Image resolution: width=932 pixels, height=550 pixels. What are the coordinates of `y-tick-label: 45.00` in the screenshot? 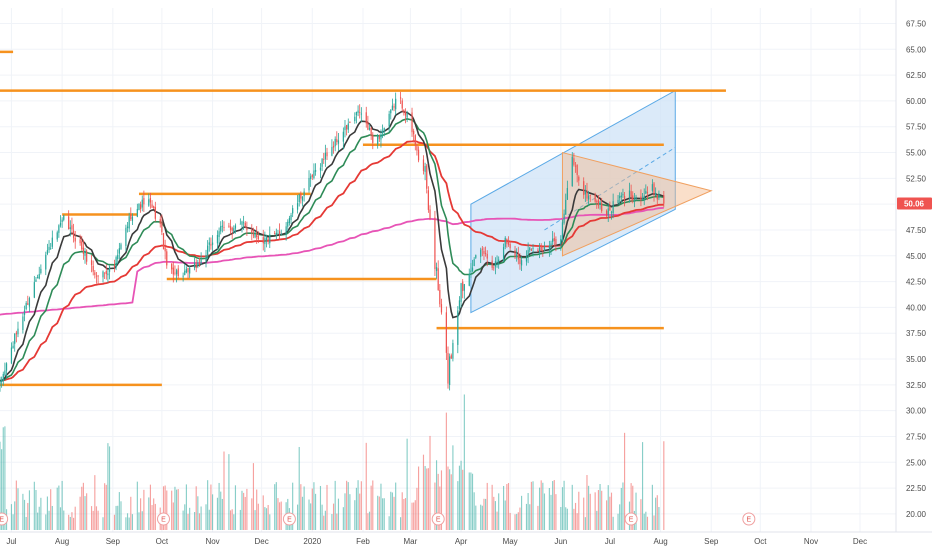 It's located at (916, 256).